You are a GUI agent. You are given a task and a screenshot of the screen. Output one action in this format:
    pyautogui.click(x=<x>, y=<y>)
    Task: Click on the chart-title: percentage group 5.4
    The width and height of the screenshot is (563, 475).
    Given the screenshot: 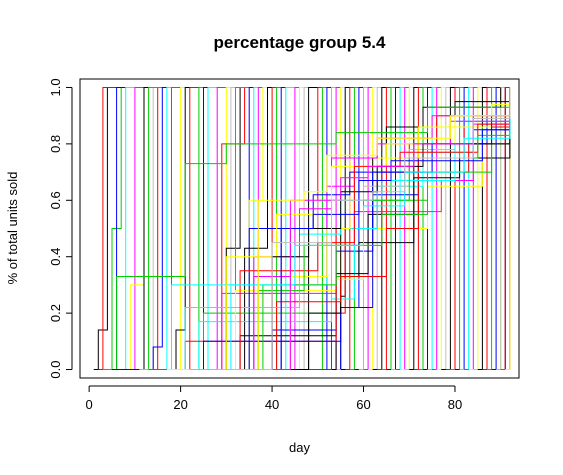 What is the action you would take?
    pyautogui.click(x=300, y=42)
    